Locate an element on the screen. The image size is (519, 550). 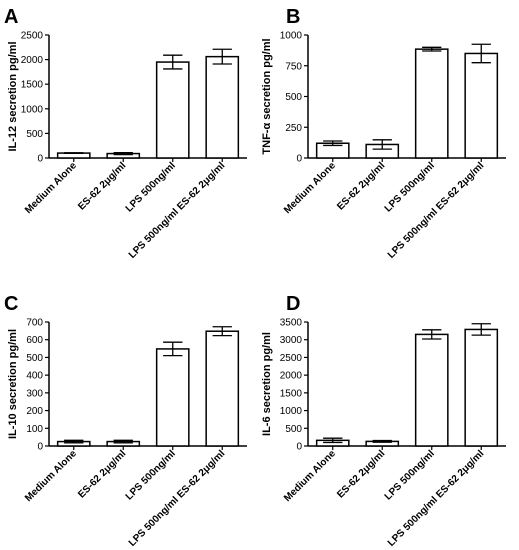
y-axis-label: TNF-α secretion pg/ml is located at coordinates (267, 96).